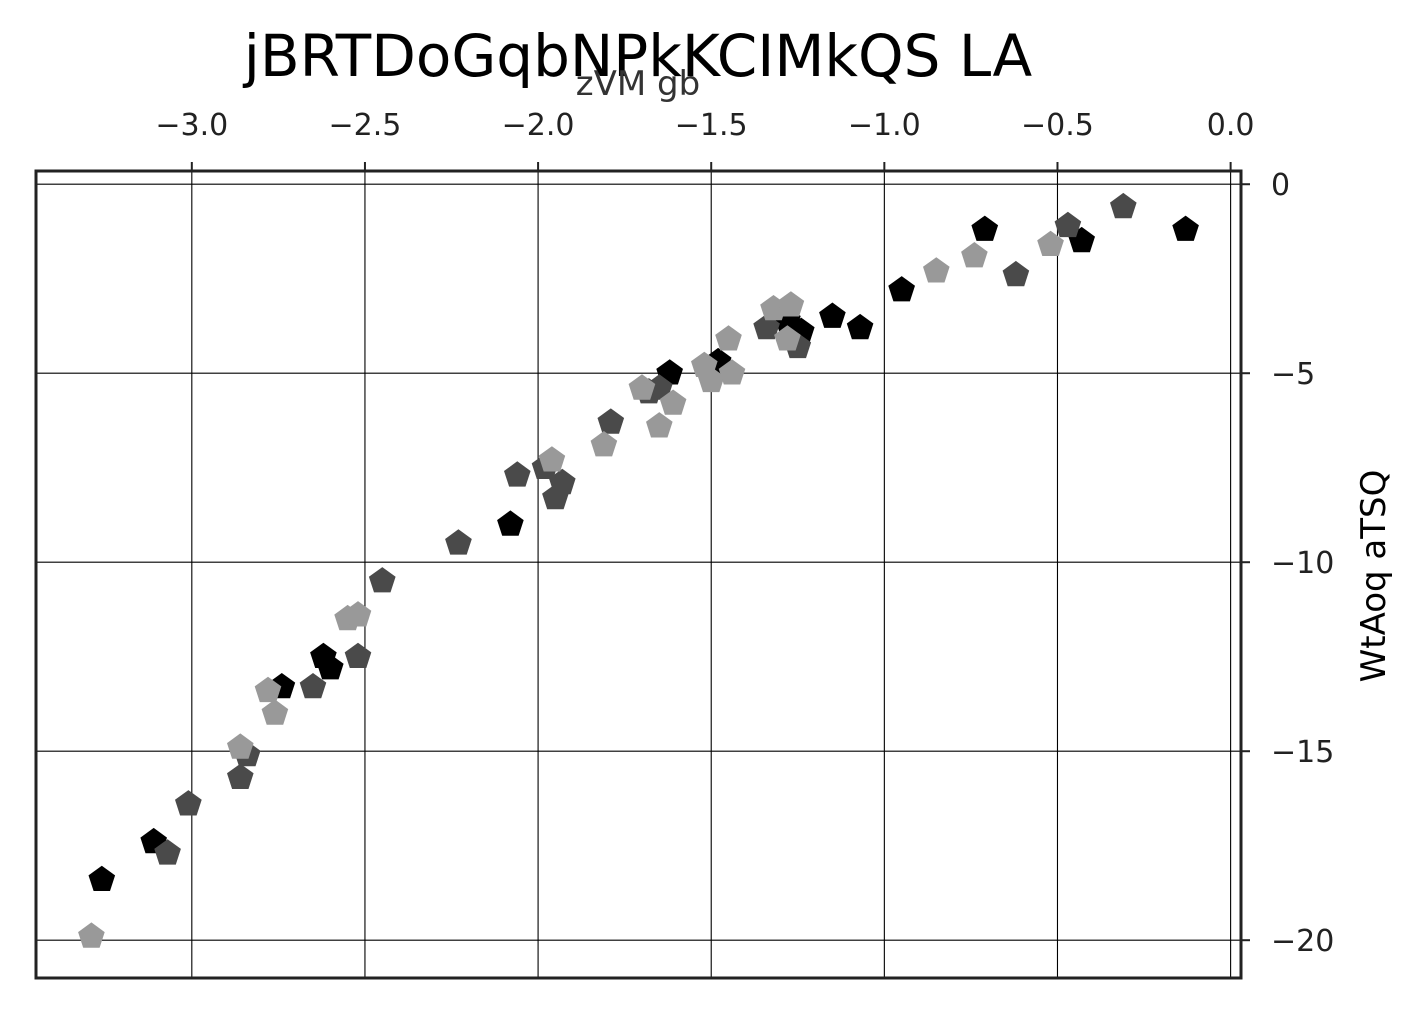 The image size is (1421, 1015). What do you see at coordinates (1374, 576) in the screenshot?
I see `y-axis-label: WtAoq aTSQ` at bounding box center [1374, 576].